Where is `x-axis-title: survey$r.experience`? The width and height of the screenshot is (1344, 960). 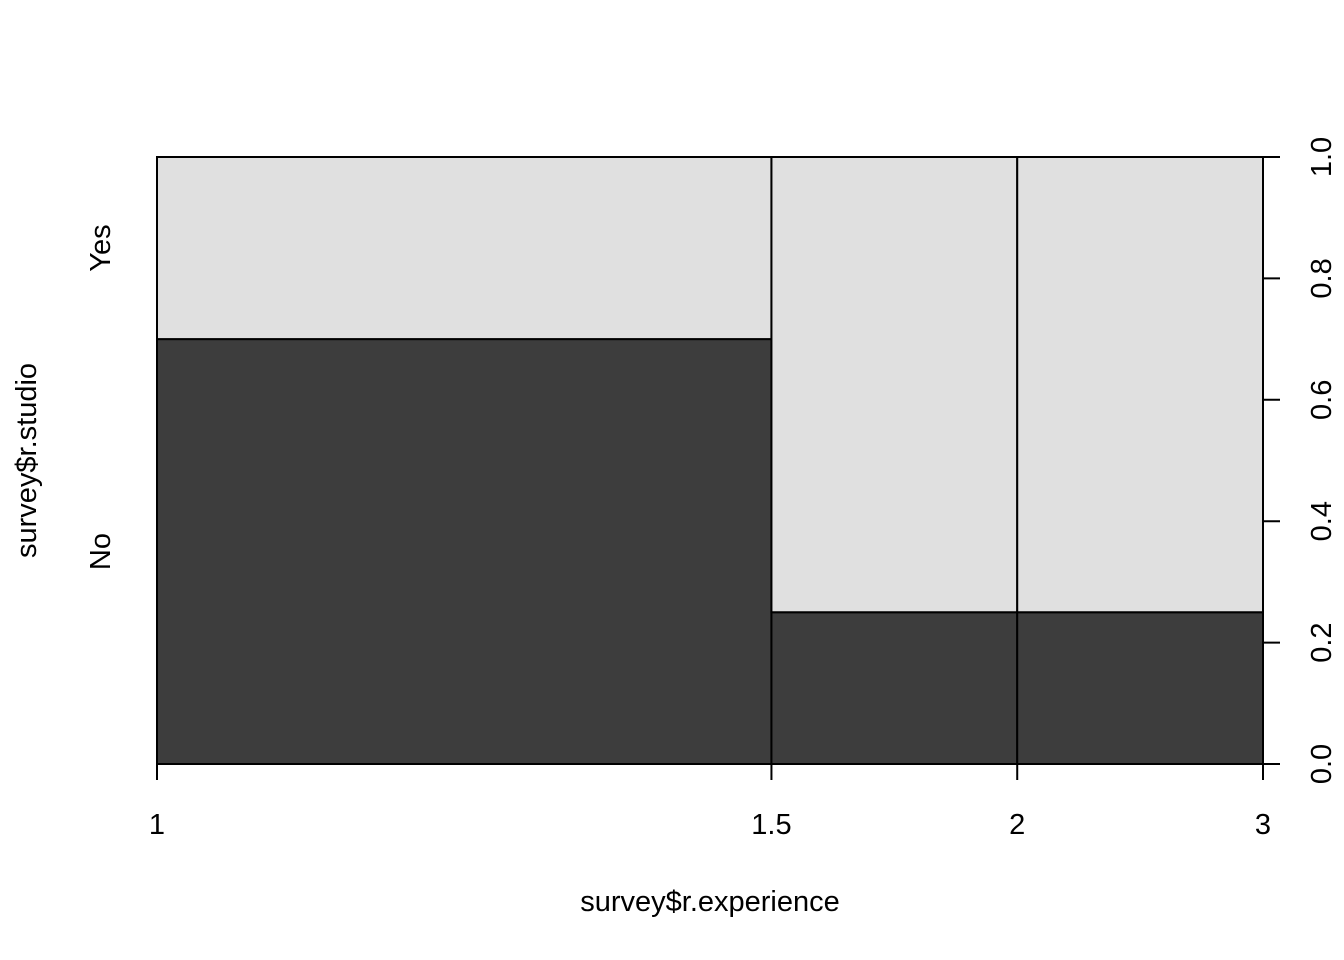
x-axis-title: survey$r.experience is located at coordinates (710, 902).